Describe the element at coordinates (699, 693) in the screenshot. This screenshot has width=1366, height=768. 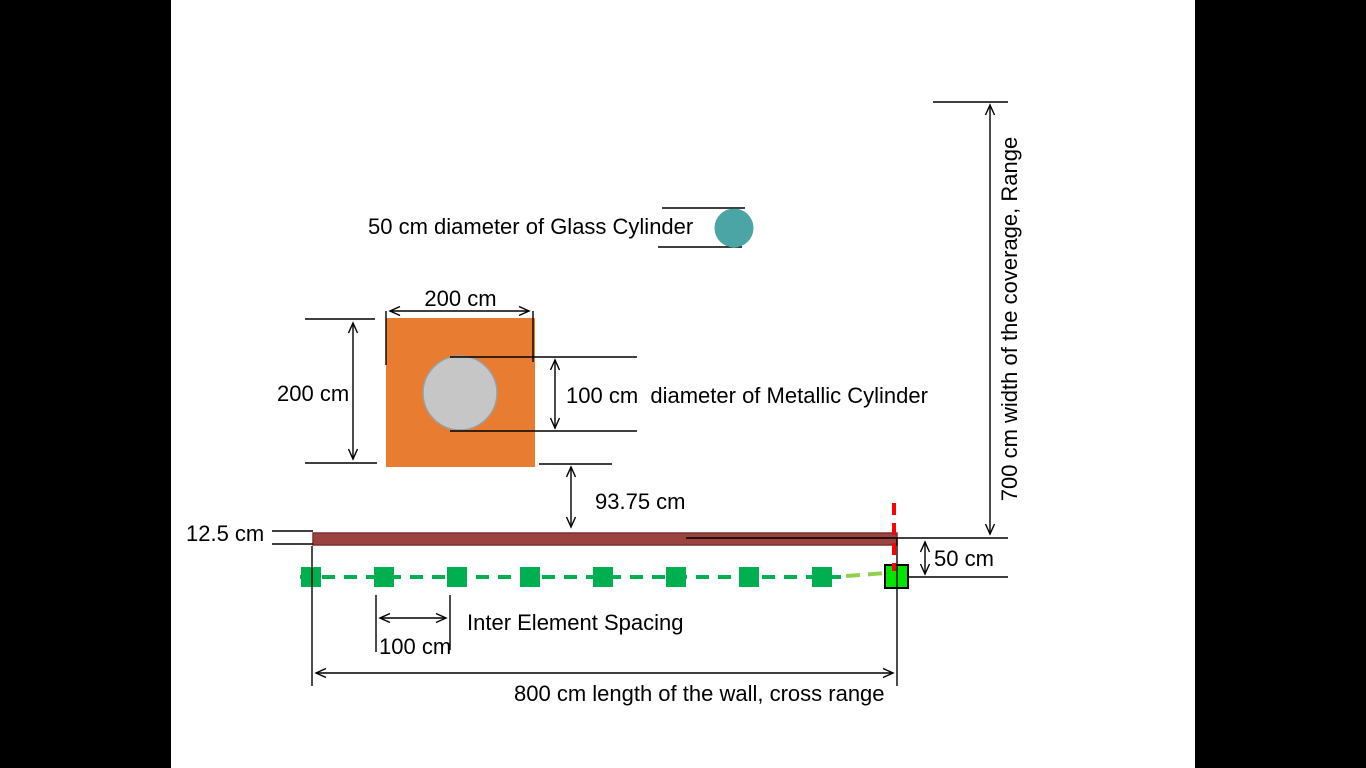
I see `wall-length-label: 800 cm length of the wall, cross range` at that location.